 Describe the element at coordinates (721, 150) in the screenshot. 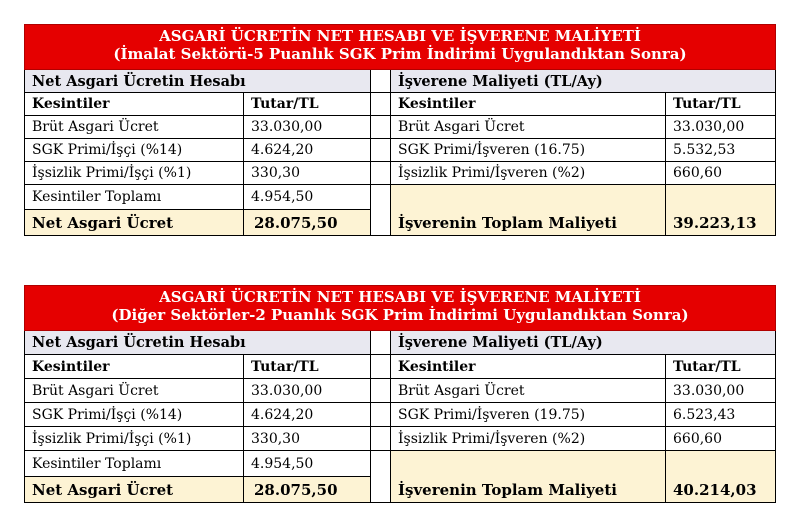

I see `row-value: 5.532,53` at that location.